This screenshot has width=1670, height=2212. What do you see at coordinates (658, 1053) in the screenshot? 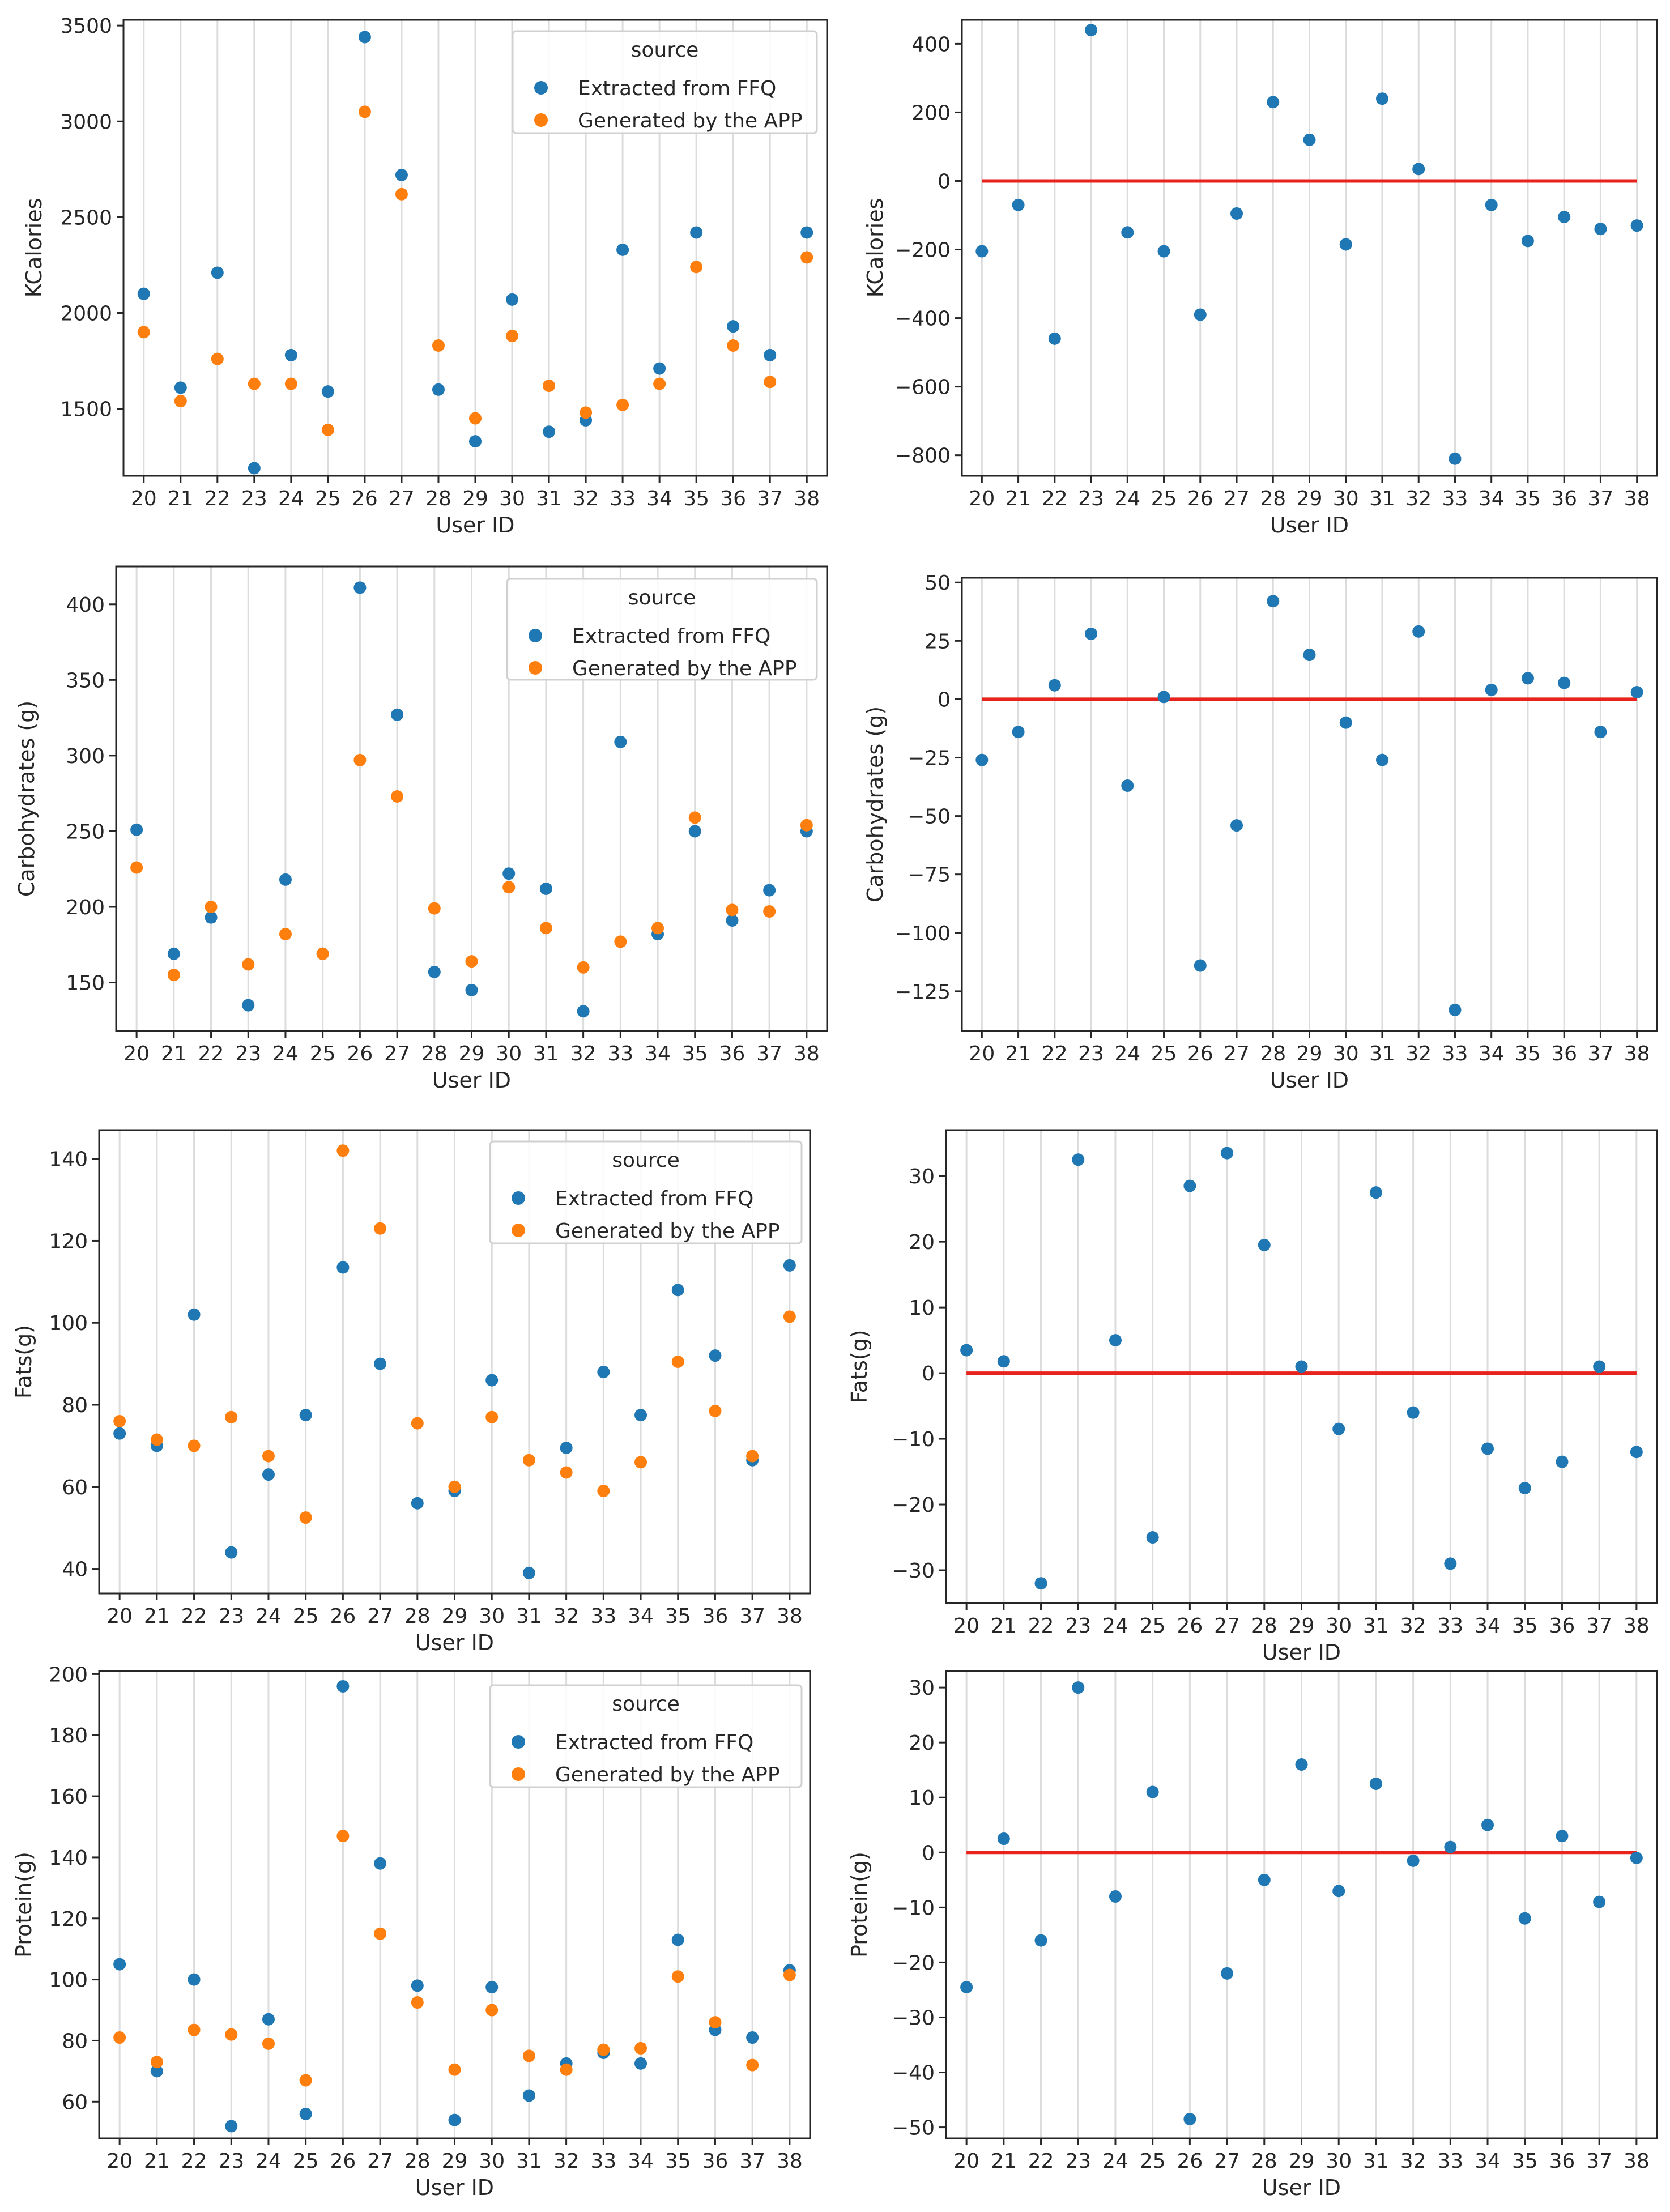
I see `x-tick-label: 34` at bounding box center [658, 1053].